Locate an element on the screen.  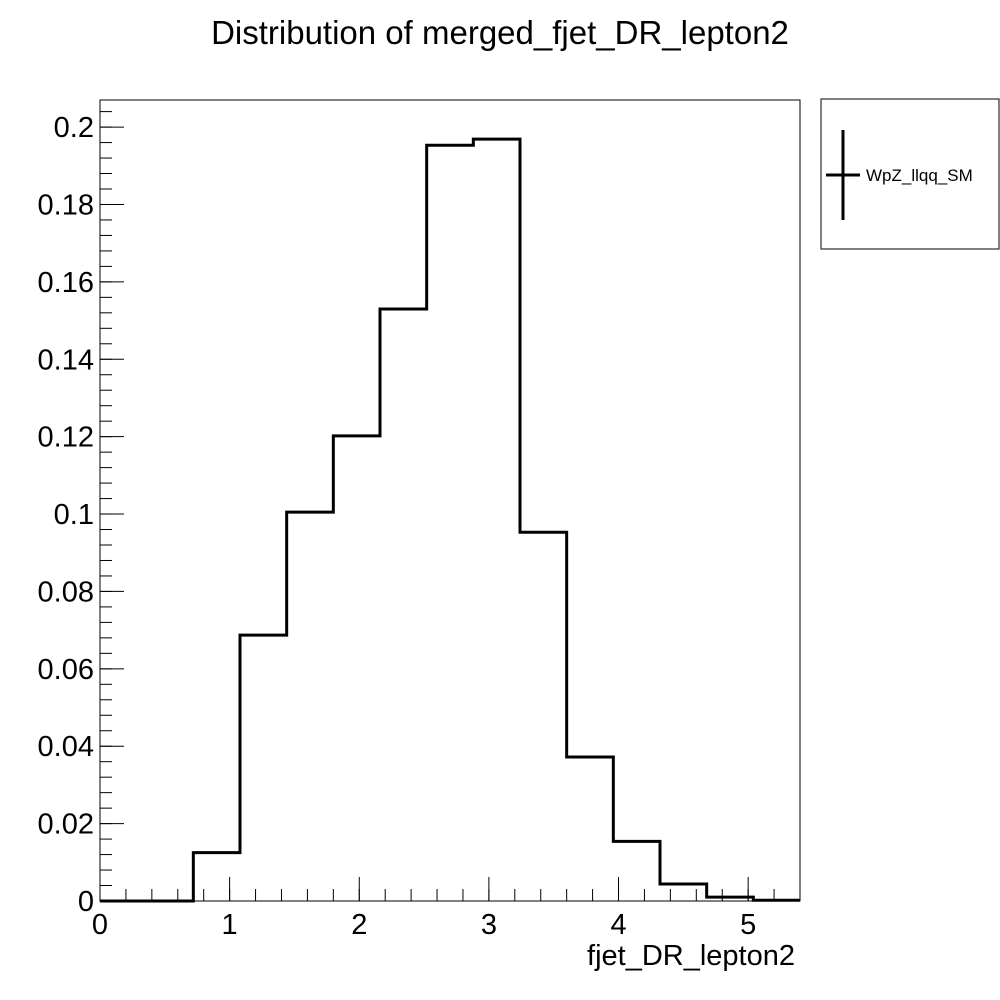
y-tick-label: 0.06 is located at coordinates (66, 670).